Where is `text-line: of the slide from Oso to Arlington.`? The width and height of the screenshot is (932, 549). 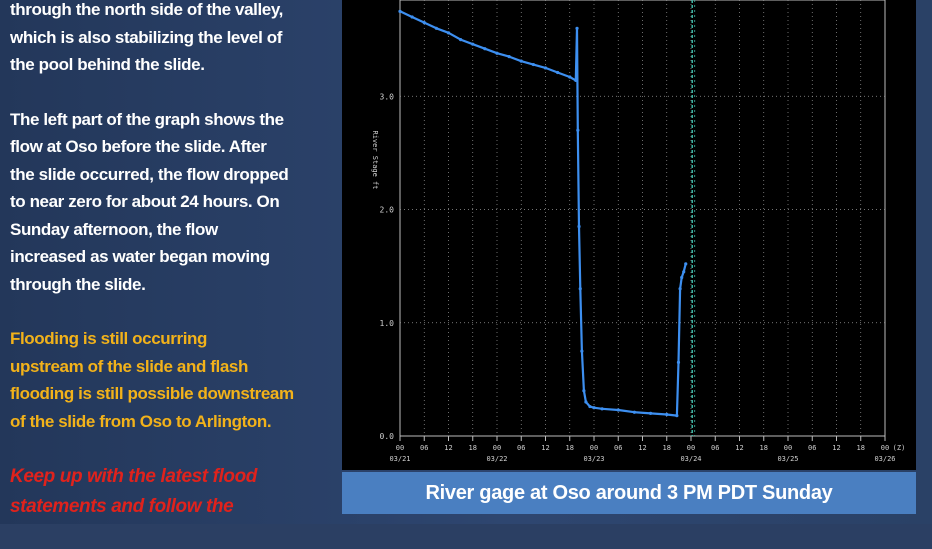
text-line: of the slide from Oso to Arlington. is located at coordinates (141, 421).